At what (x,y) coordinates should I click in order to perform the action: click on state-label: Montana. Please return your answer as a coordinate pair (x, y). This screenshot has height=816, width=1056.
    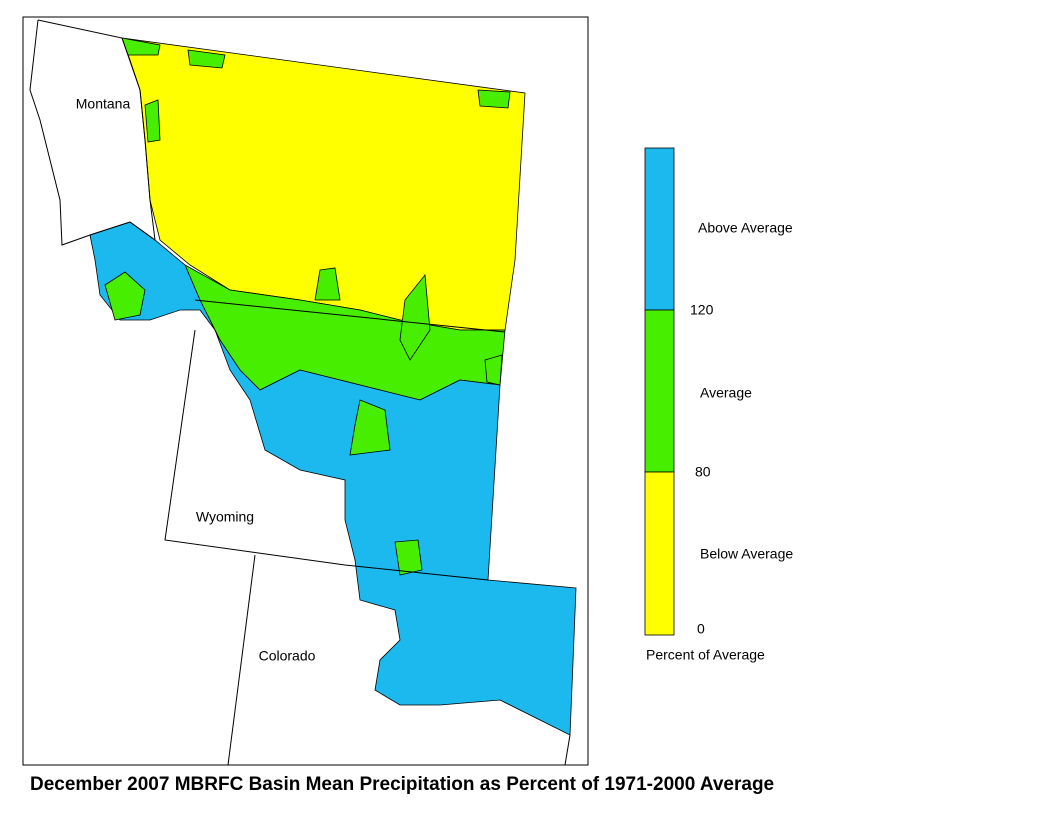
    Looking at the image, I should click on (103, 104).